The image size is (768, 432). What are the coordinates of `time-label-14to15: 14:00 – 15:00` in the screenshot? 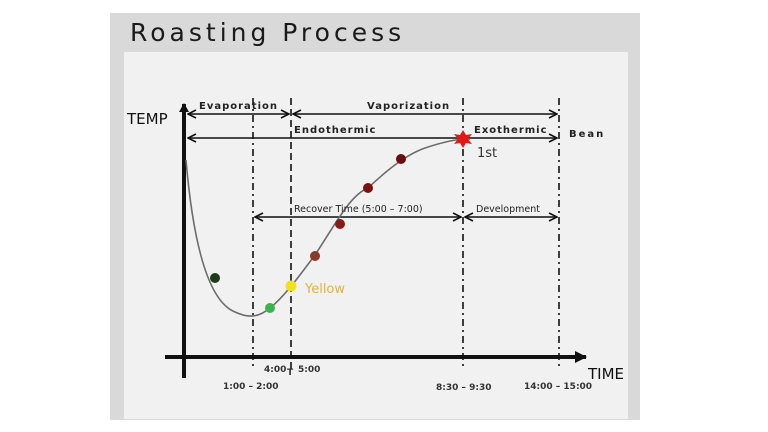 It's located at (558, 387).